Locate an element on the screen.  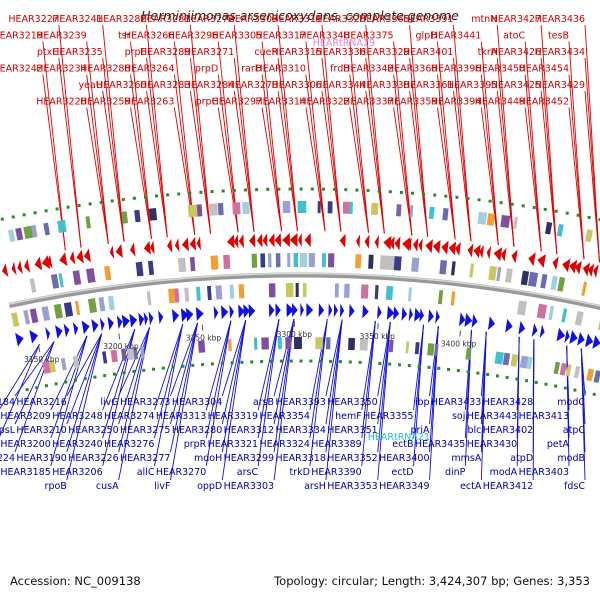
gene-label: modA is located at coordinates (504, 472).